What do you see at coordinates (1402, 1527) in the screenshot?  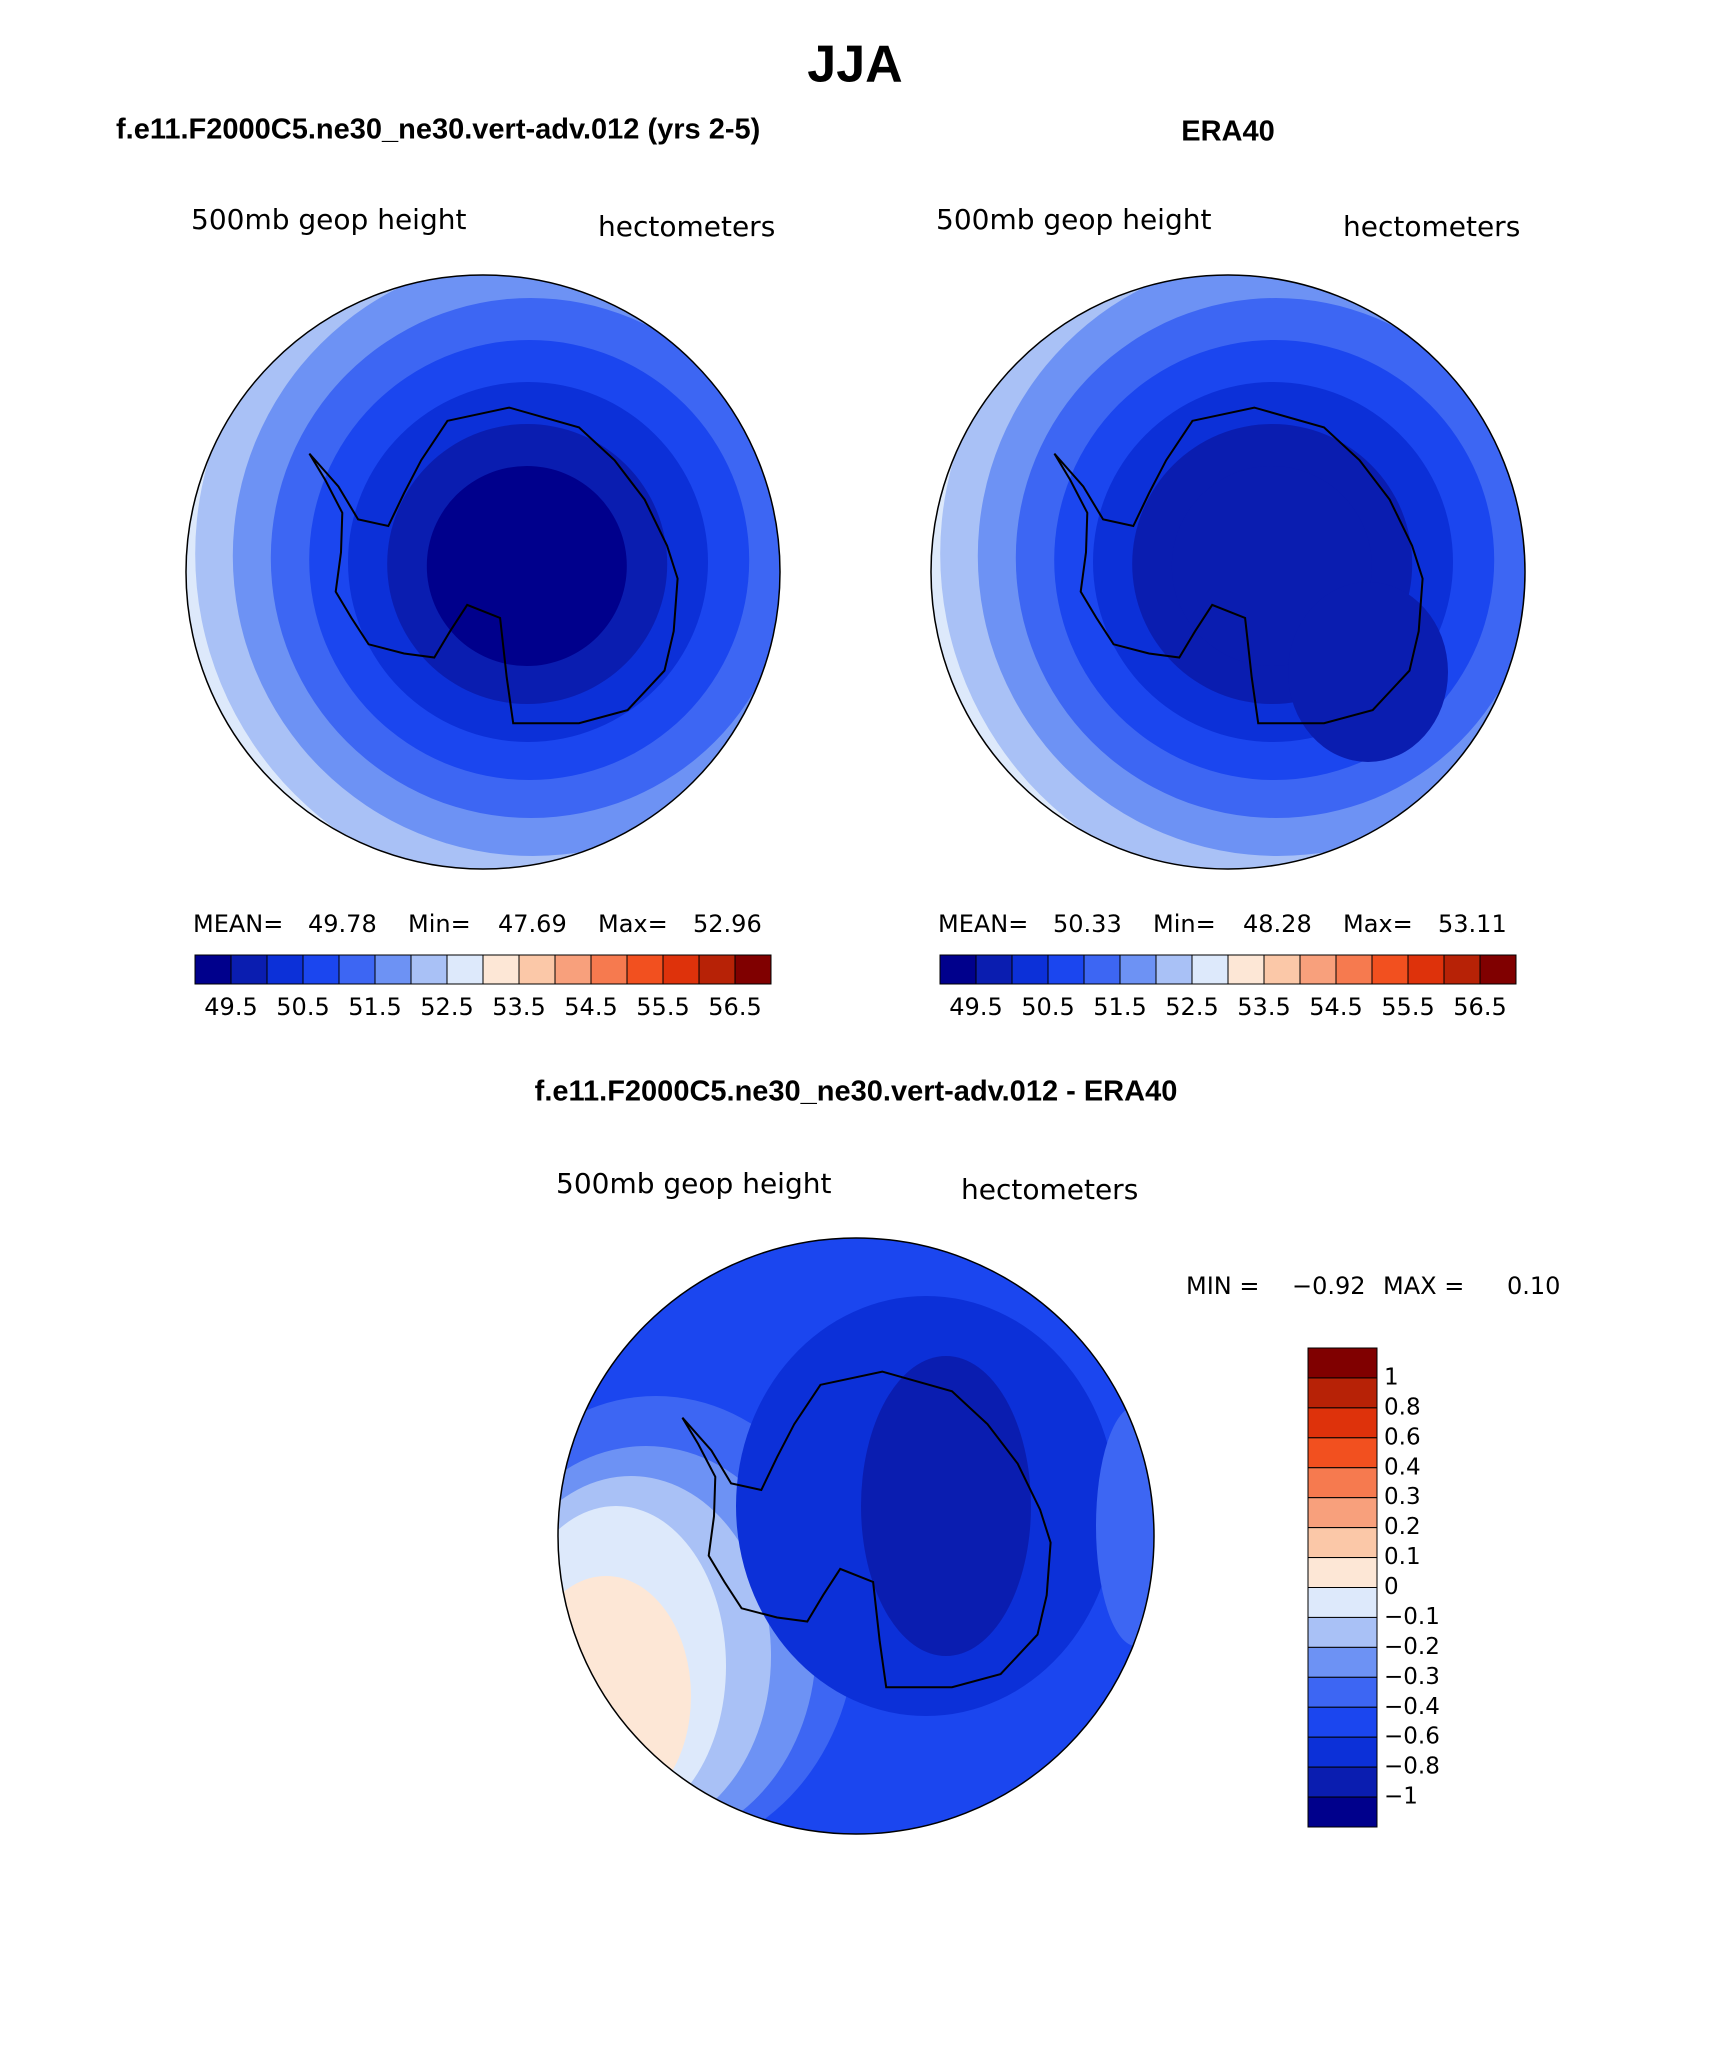 I see `colorbar-label: 0.2` at bounding box center [1402, 1527].